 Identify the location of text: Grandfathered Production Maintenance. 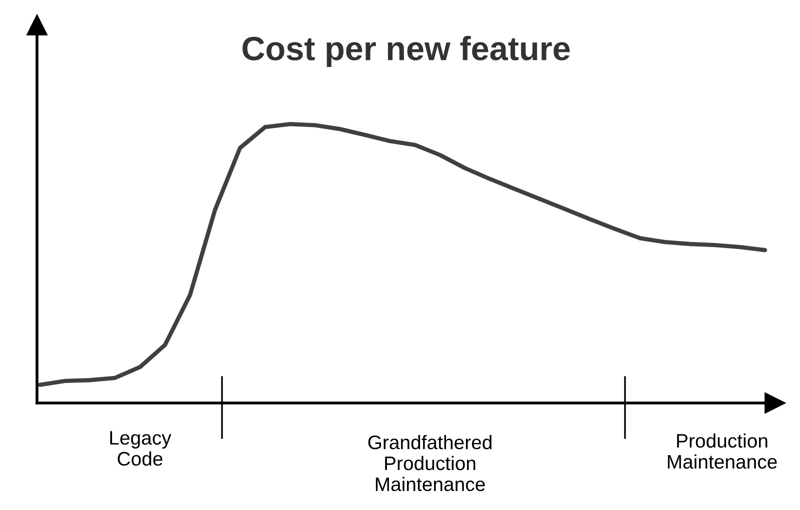
(430, 463).